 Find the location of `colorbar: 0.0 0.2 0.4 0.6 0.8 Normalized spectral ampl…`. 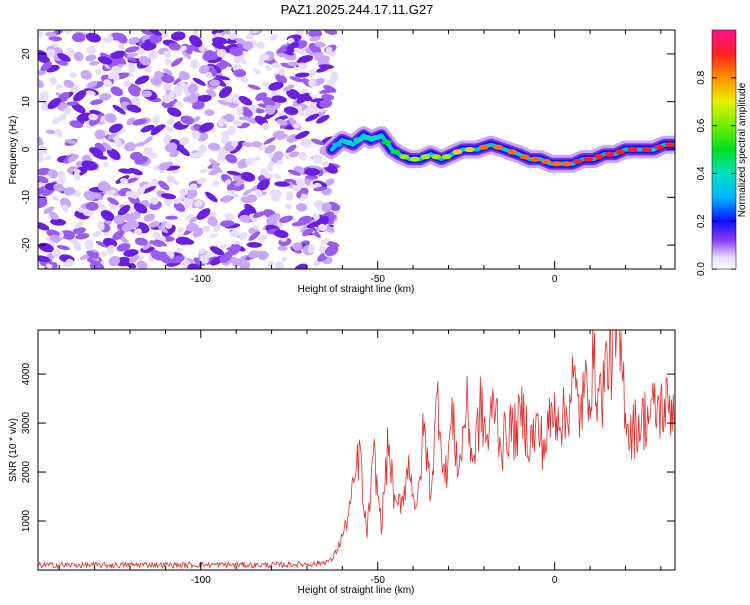

colorbar: 0.0 0.2 0.4 0.6 0.8 Normalized spectral ampl… is located at coordinates (722, 152).